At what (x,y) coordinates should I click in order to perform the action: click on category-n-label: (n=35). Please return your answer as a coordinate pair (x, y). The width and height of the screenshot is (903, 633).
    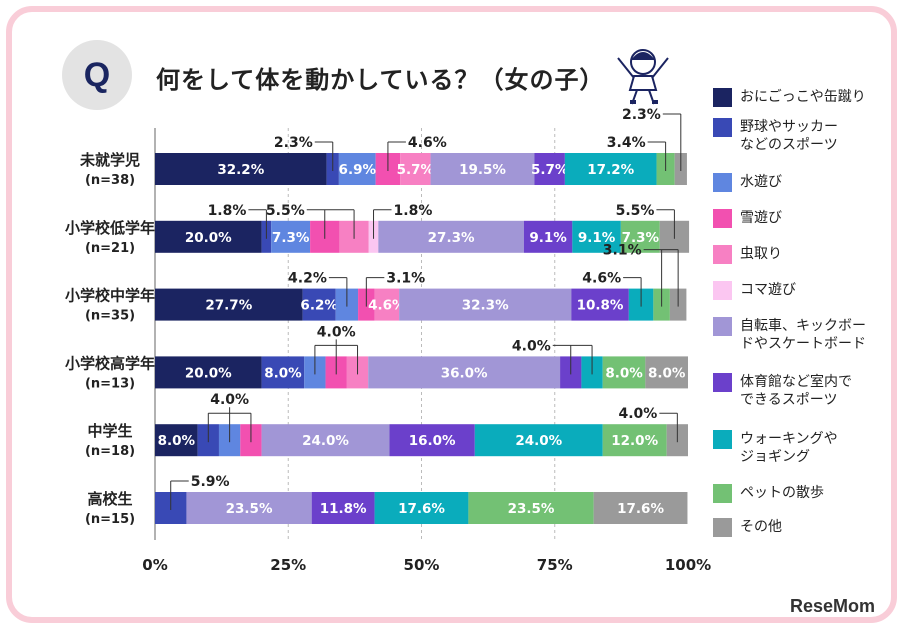
    Looking at the image, I should click on (110, 316).